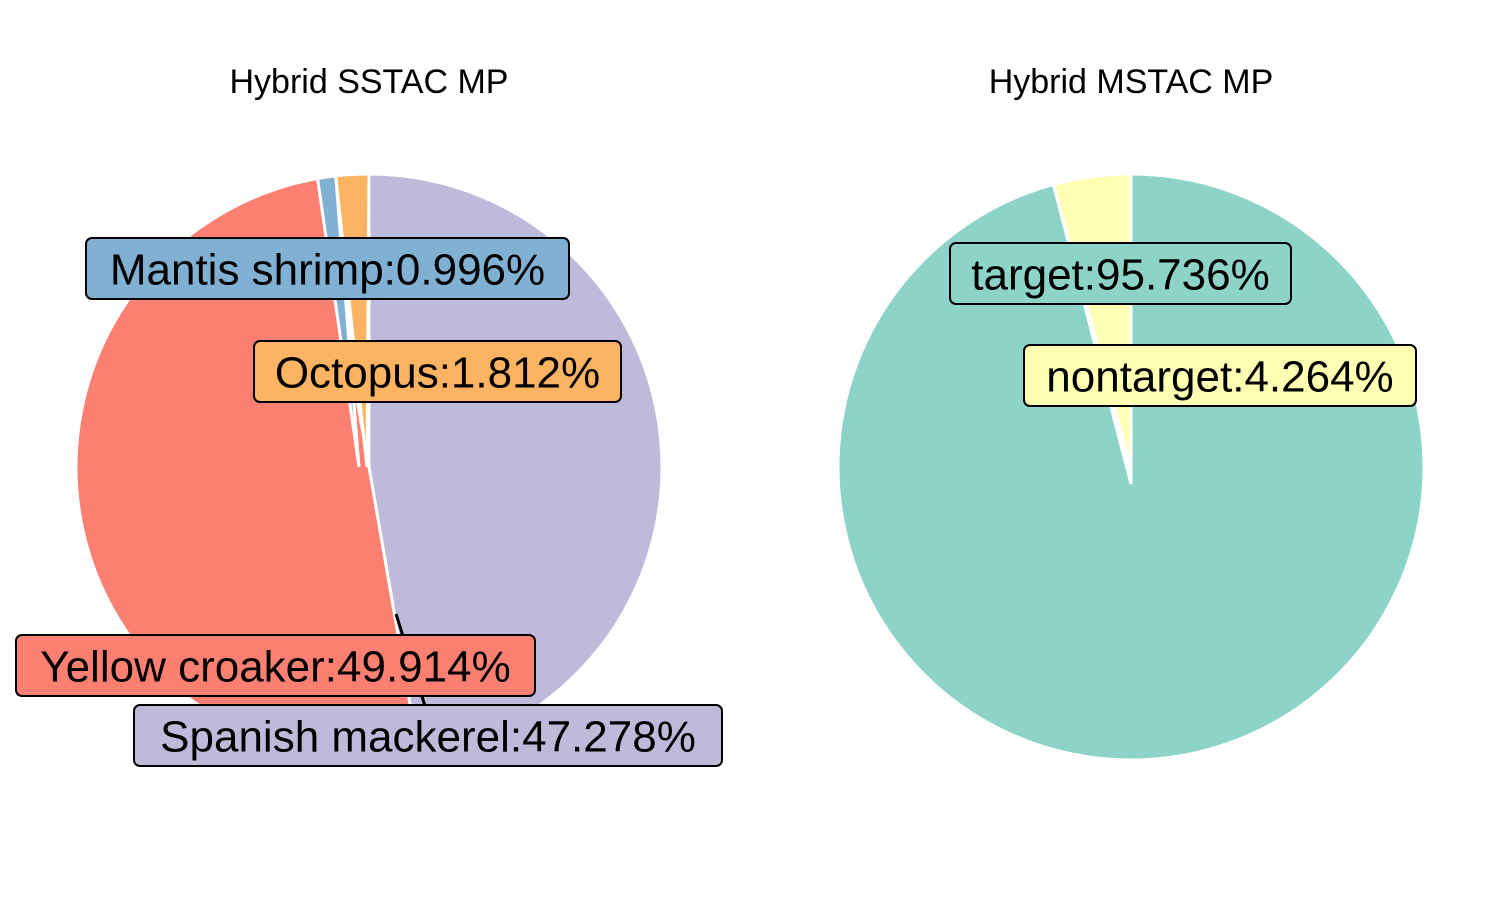 This screenshot has width=1500, height=905. I want to click on slice-label-1-4: Octopus:1.812%, so click(437, 373).